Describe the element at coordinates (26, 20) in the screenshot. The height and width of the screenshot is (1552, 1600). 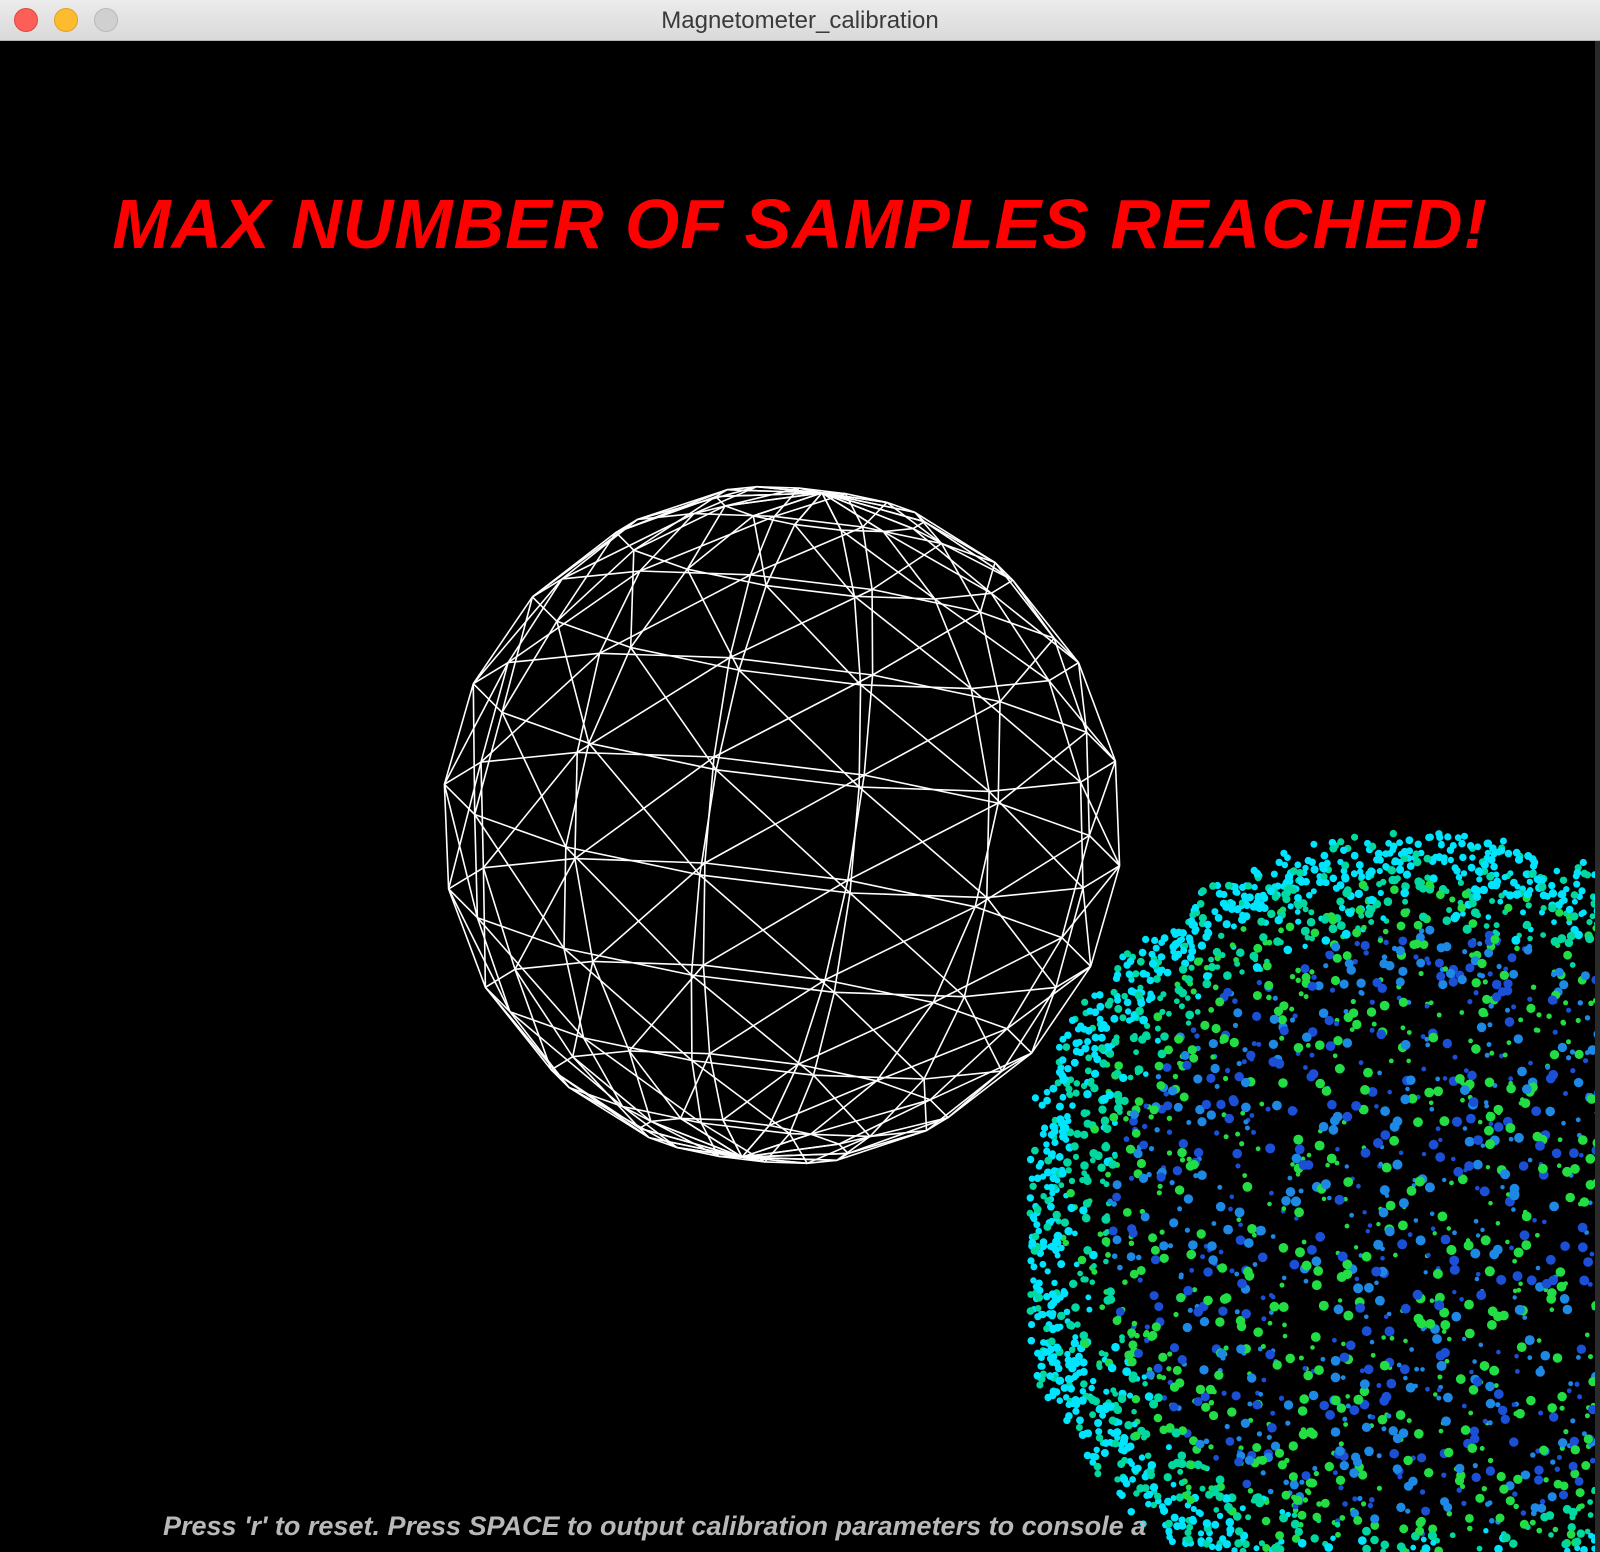
I see `close-window-button` at that location.